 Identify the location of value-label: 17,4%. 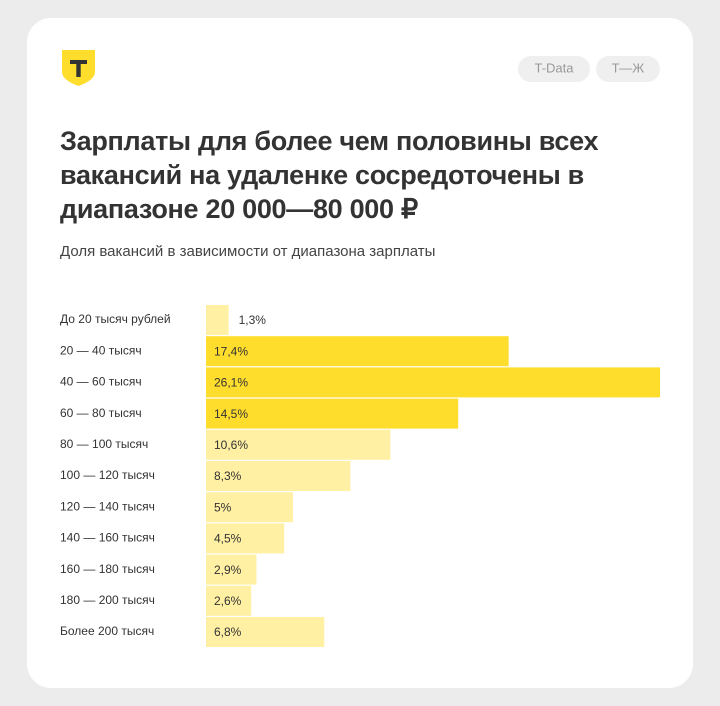
(231, 351).